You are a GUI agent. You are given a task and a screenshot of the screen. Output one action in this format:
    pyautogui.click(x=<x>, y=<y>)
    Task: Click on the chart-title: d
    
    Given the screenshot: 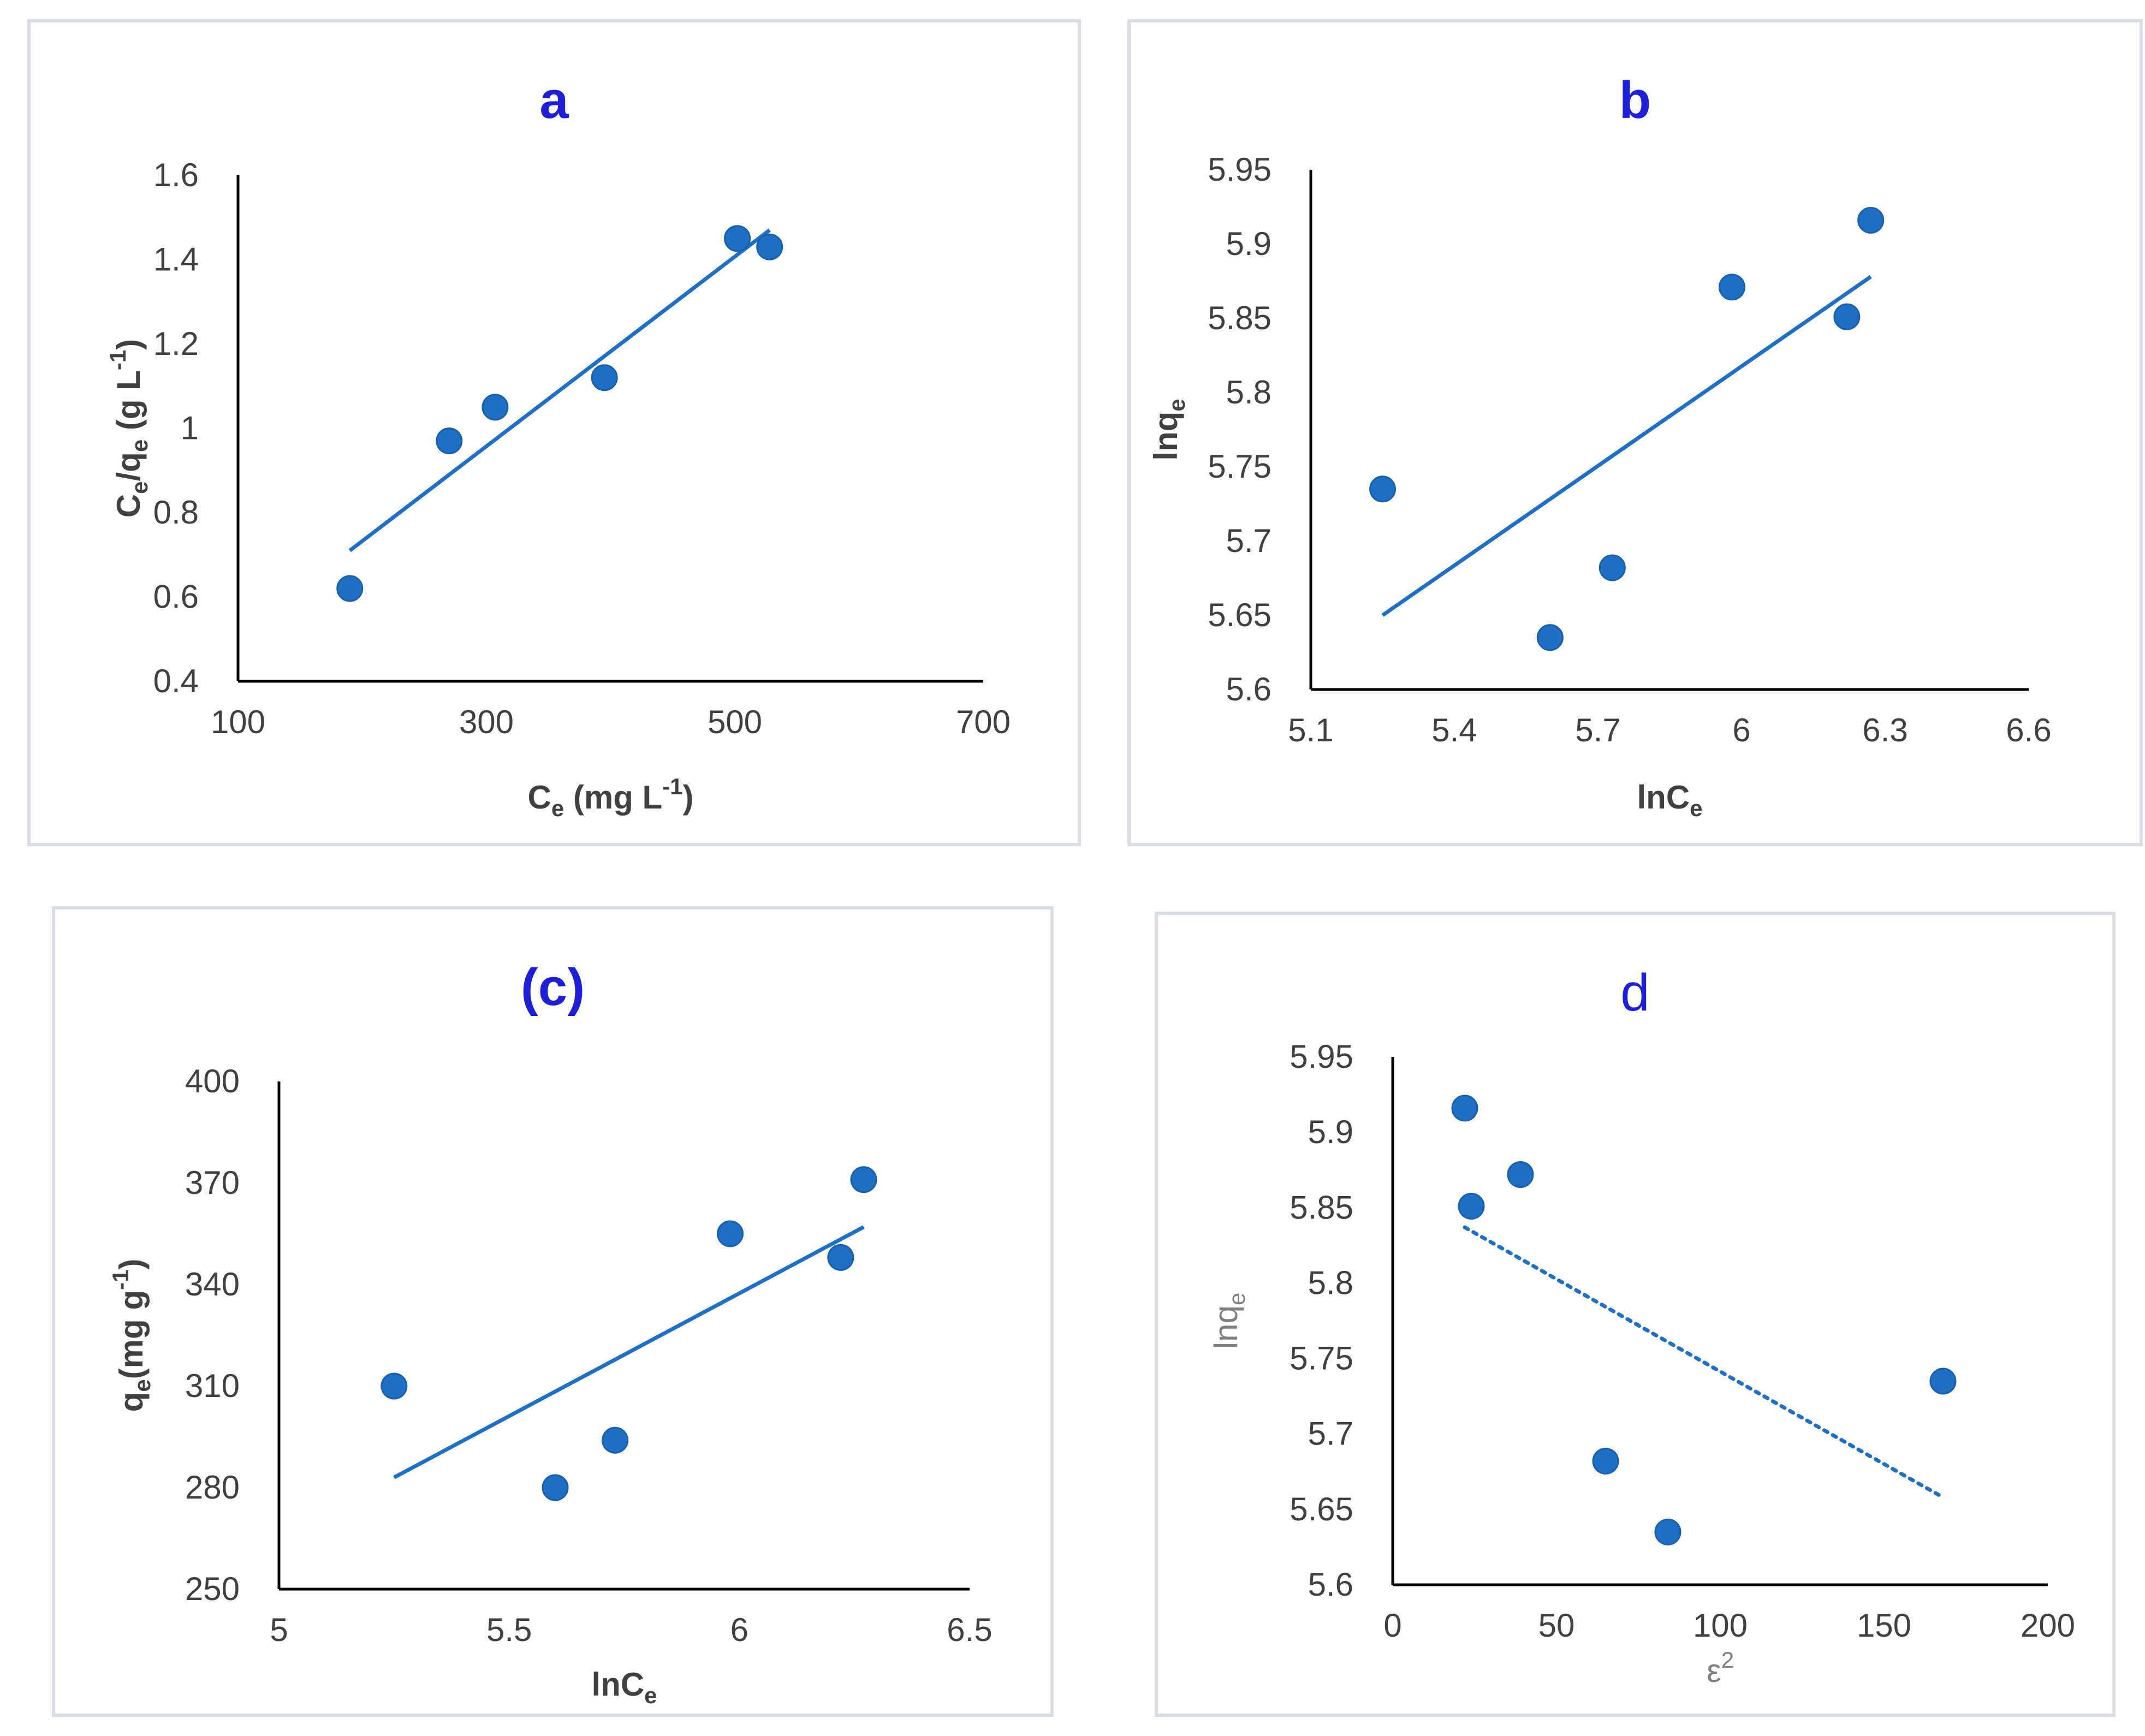 What is the action you would take?
    pyautogui.click(x=1634, y=993)
    